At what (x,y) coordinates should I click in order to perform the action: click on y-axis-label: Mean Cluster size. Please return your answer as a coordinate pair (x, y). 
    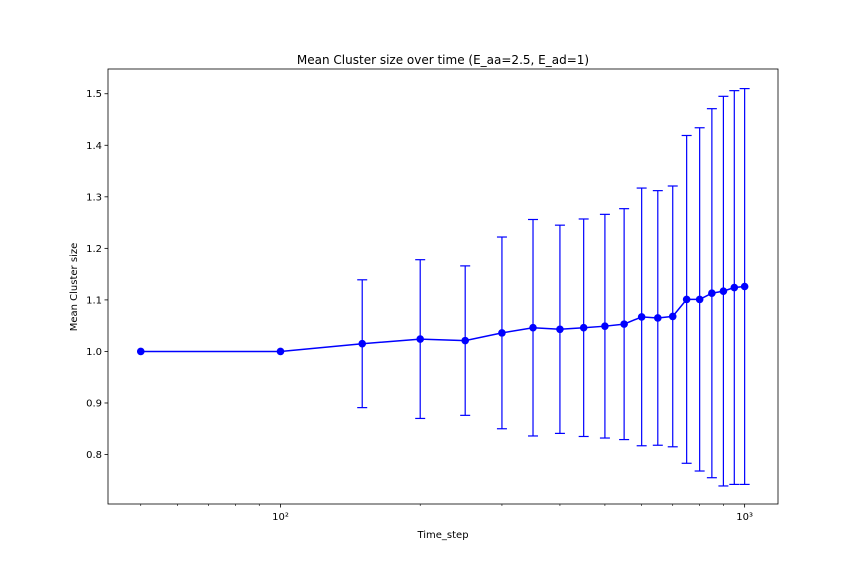
    Looking at the image, I should click on (74, 287).